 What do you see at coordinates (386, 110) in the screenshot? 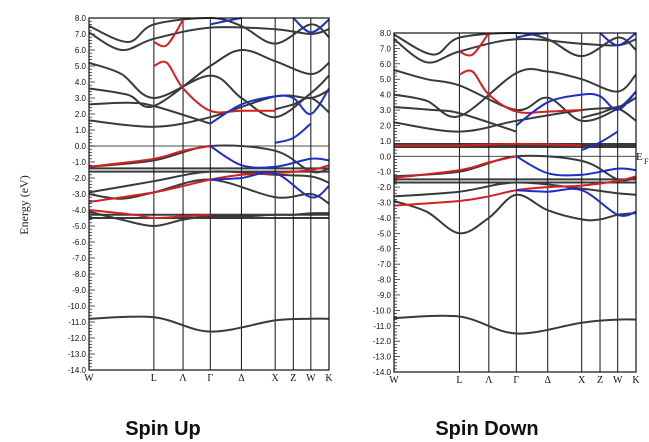
I see `y-tick-label: 3.0` at bounding box center [386, 110].